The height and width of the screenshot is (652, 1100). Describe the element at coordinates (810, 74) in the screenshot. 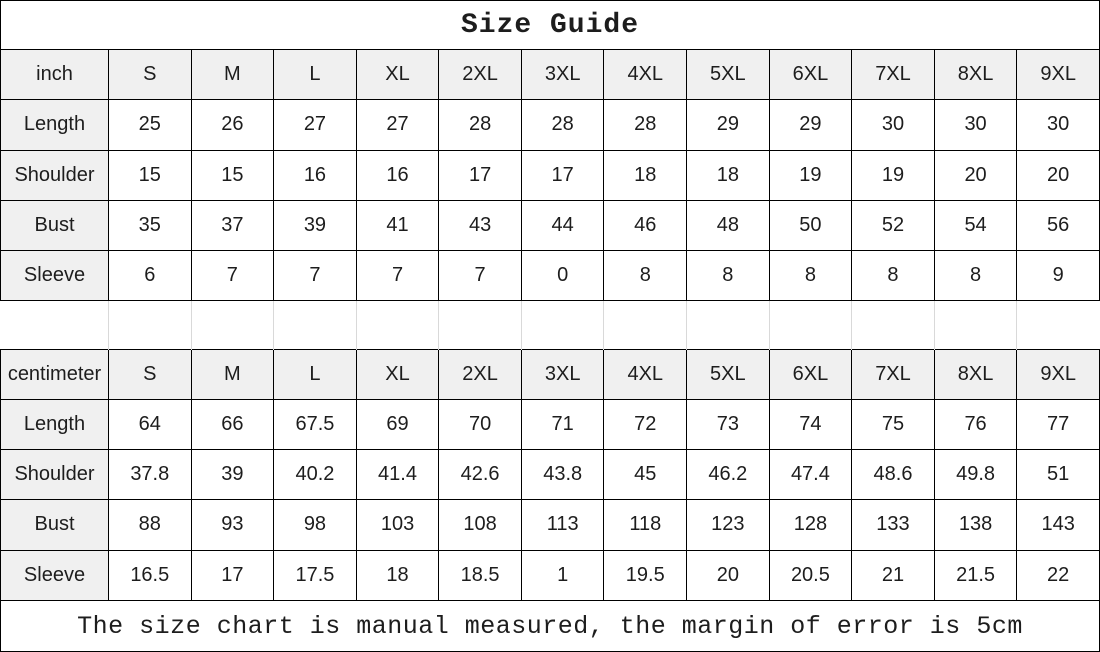

I see `col-header-6xl: 6XL` at that location.